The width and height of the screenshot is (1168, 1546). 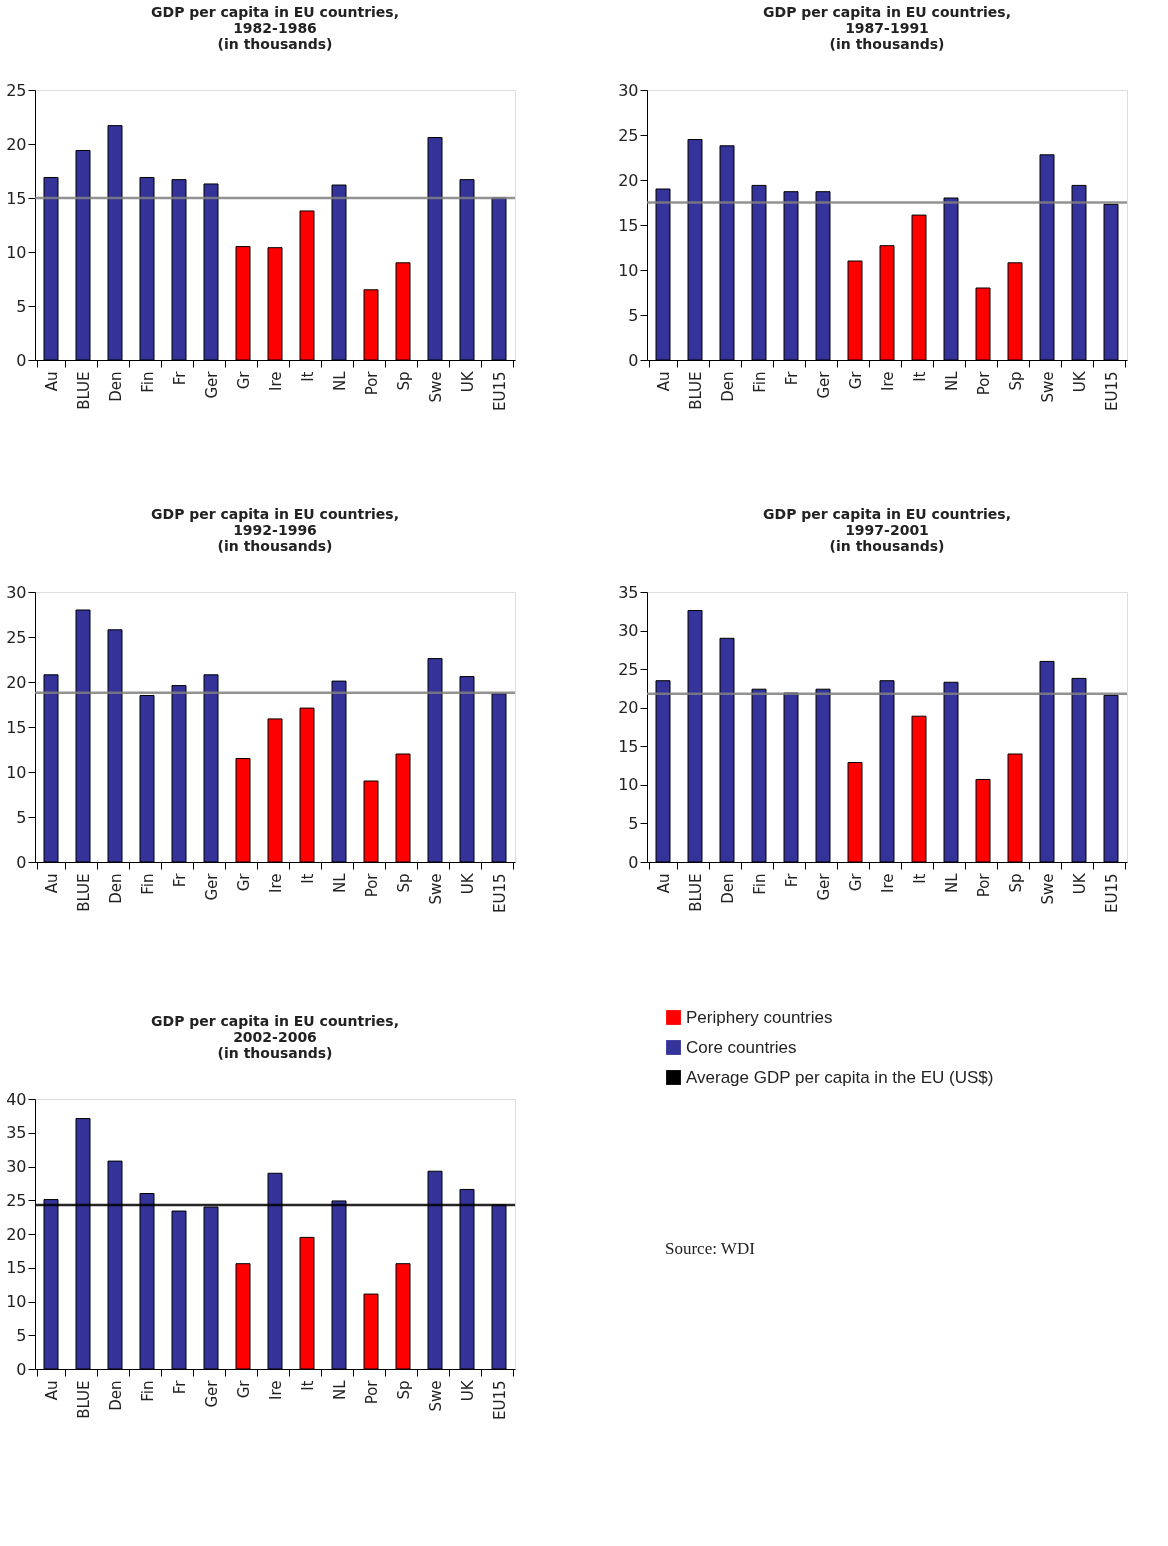 What do you see at coordinates (275, 1037) in the screenshot?
I see `chart-title: GDP per capita in EU countries, 2002-2006 (in thousands)` at bounding box center [275, 1037].